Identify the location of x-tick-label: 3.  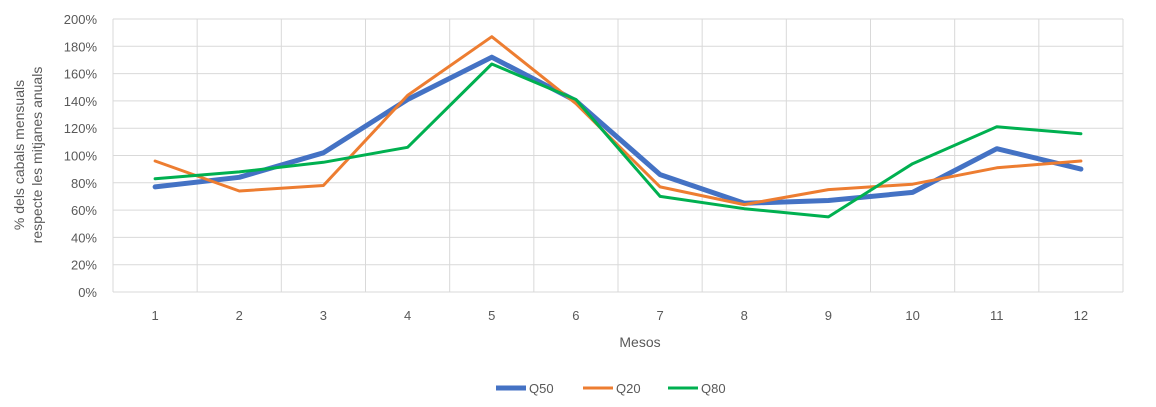
(323, 315).